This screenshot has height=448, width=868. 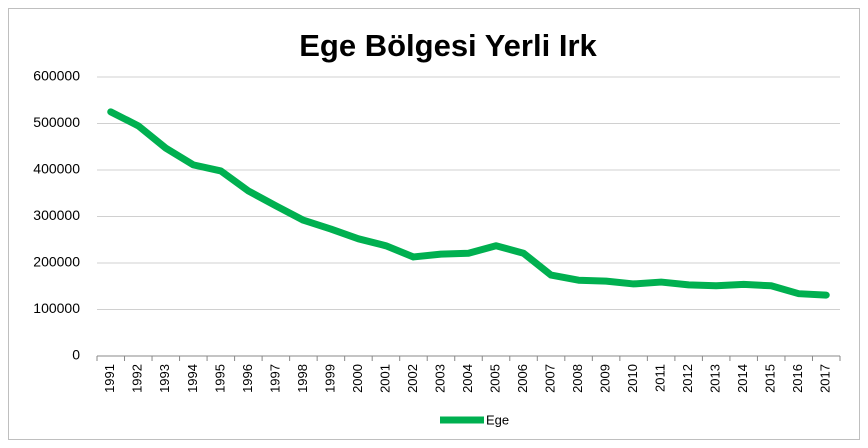 What do you see at coordinates (770, 378) in the screenshot?
I see `x-tick-label: 2015` at bounding box center [770, 378].